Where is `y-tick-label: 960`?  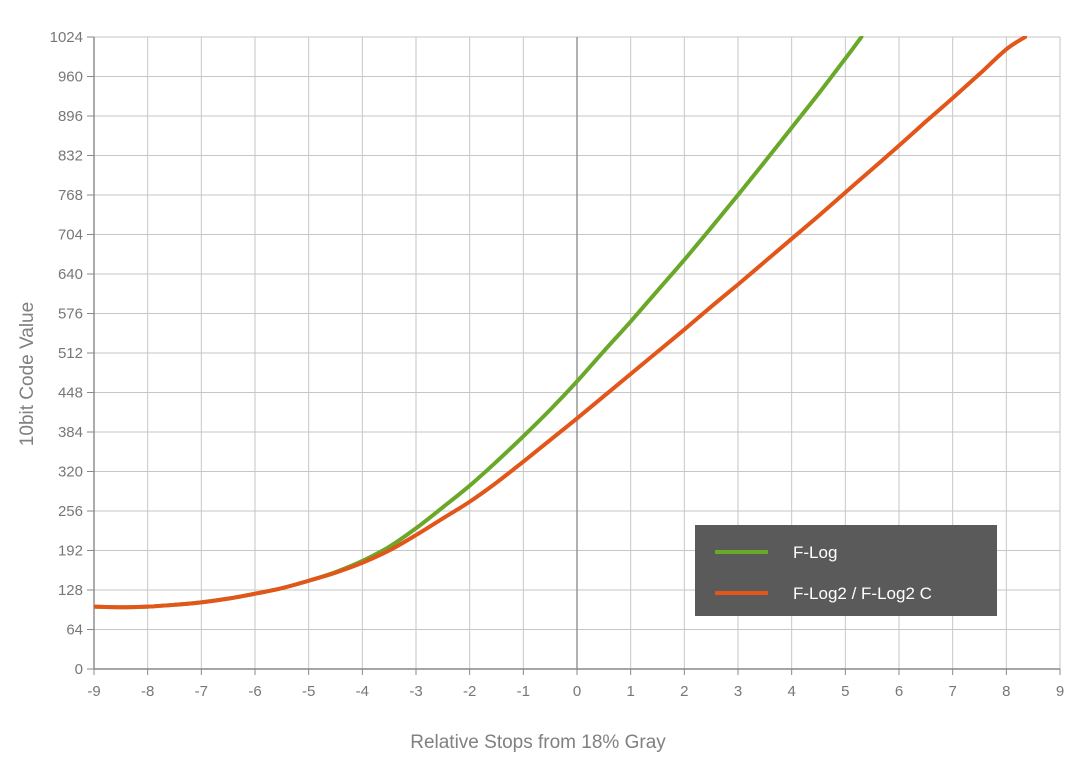 y-tick-label: 960 is located at coordinates (70, 77).